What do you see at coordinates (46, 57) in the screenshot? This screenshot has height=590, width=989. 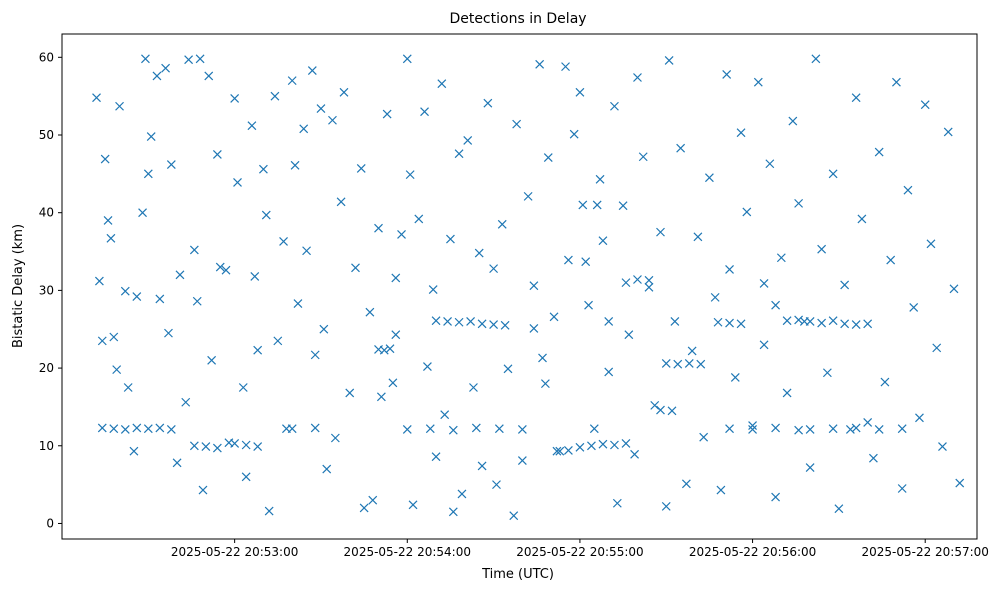 I see `y-tick-label: 60` at bounding box center [46, 57].